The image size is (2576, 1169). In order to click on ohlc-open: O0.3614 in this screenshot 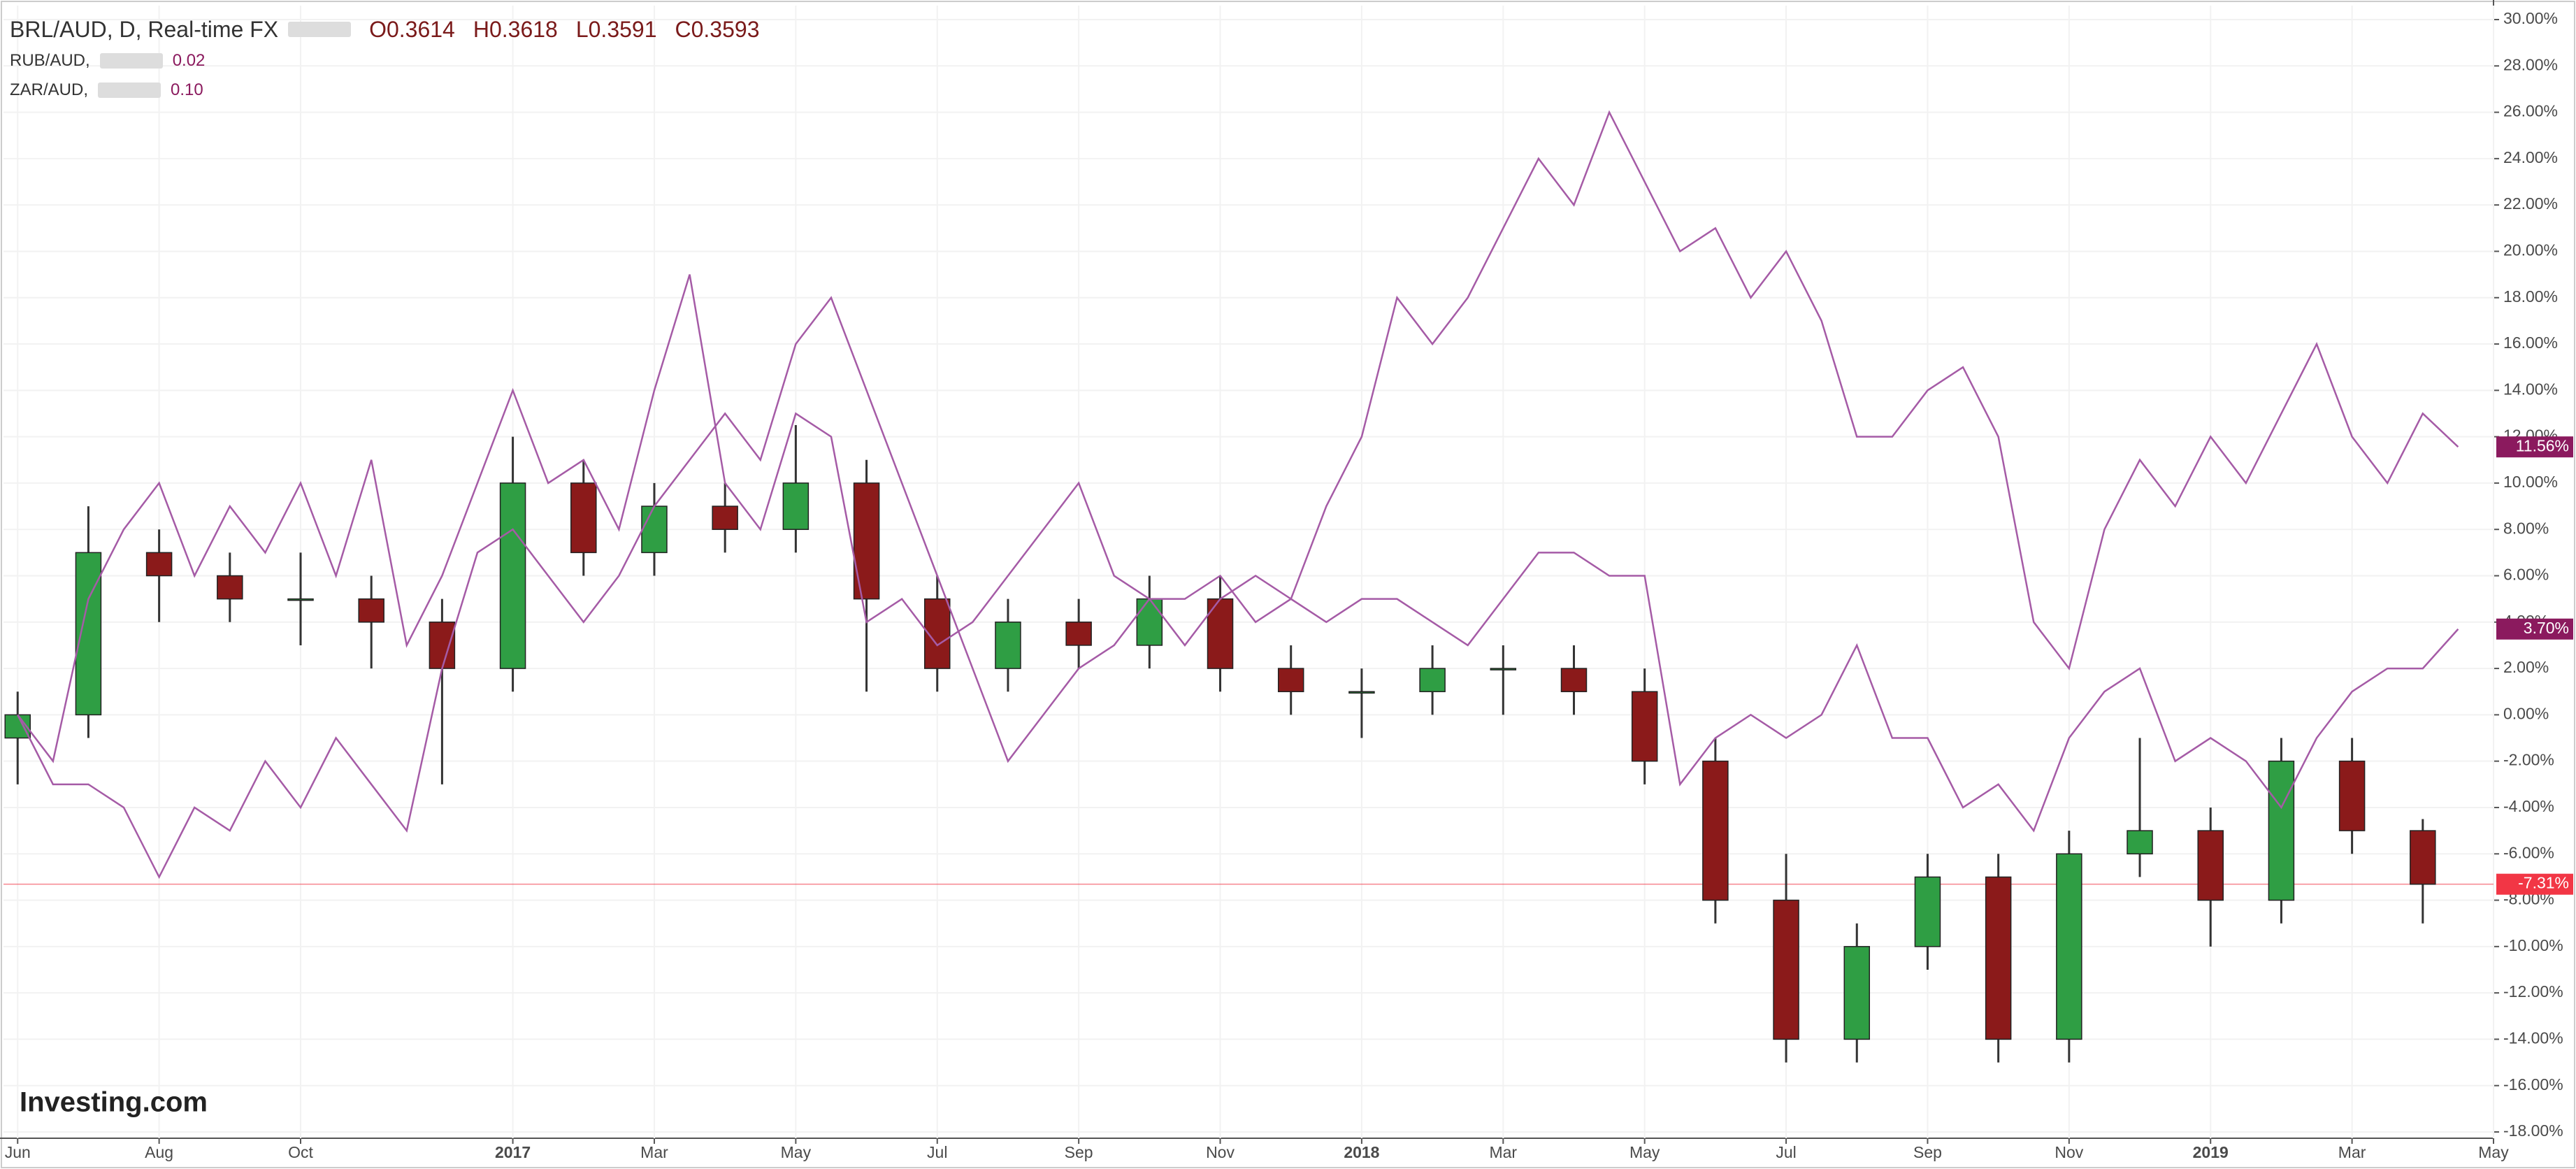, I will do `click(412, 29)`.